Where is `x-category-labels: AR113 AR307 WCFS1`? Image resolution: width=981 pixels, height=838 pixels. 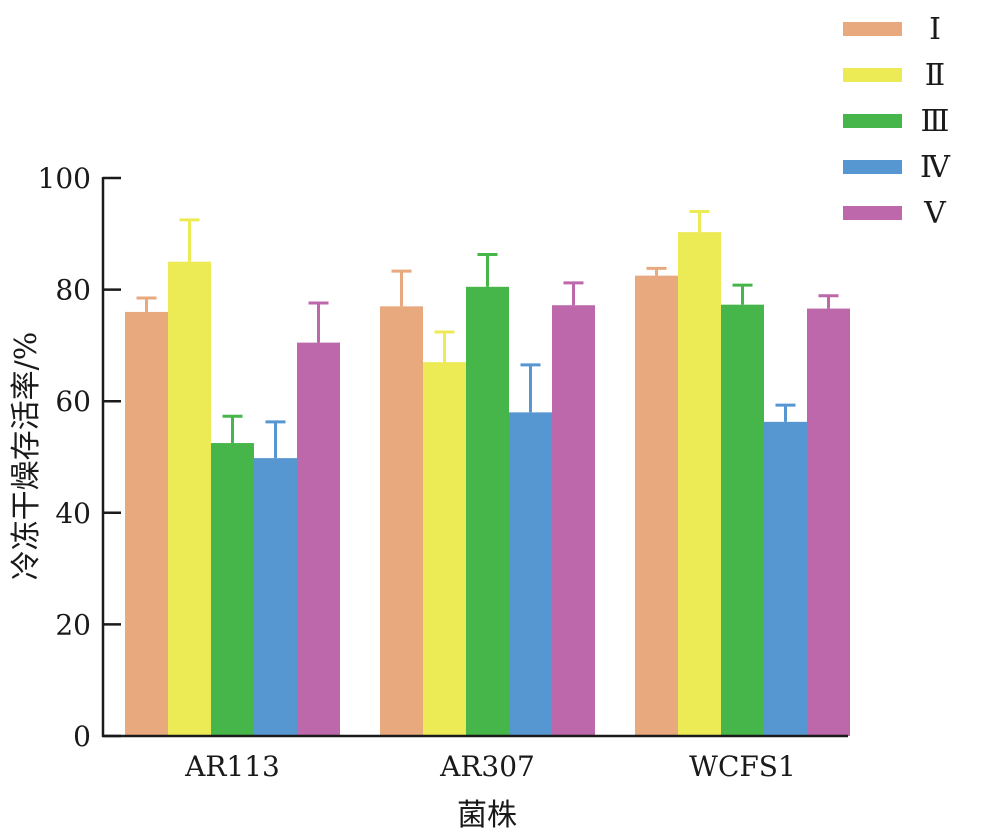
x-category-labels: AR113 AR307 WCFS1 is located at coordinates (490, 766).